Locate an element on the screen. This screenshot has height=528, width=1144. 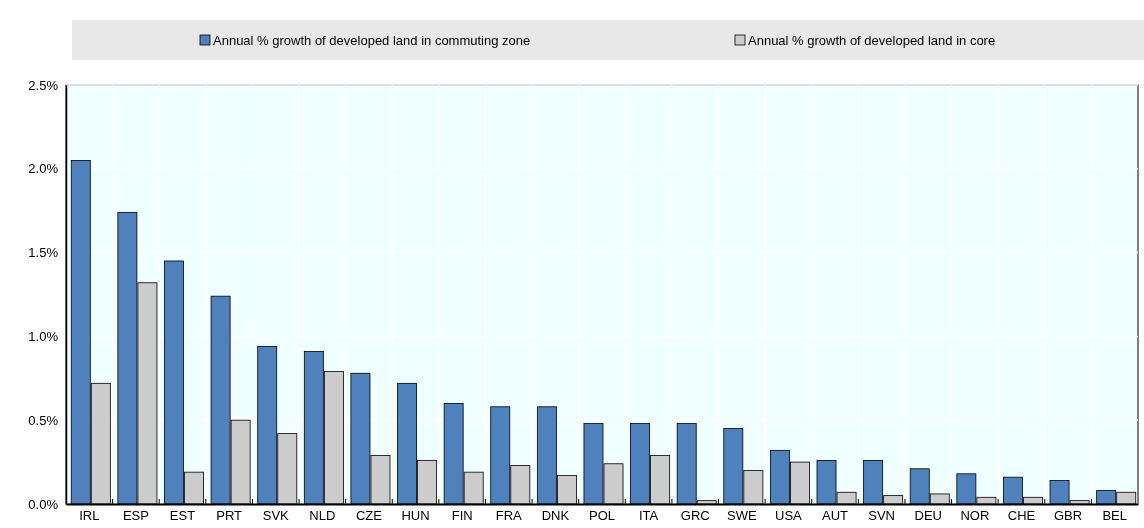
x-tick-label: NOR is located at coordinates (975, 515).